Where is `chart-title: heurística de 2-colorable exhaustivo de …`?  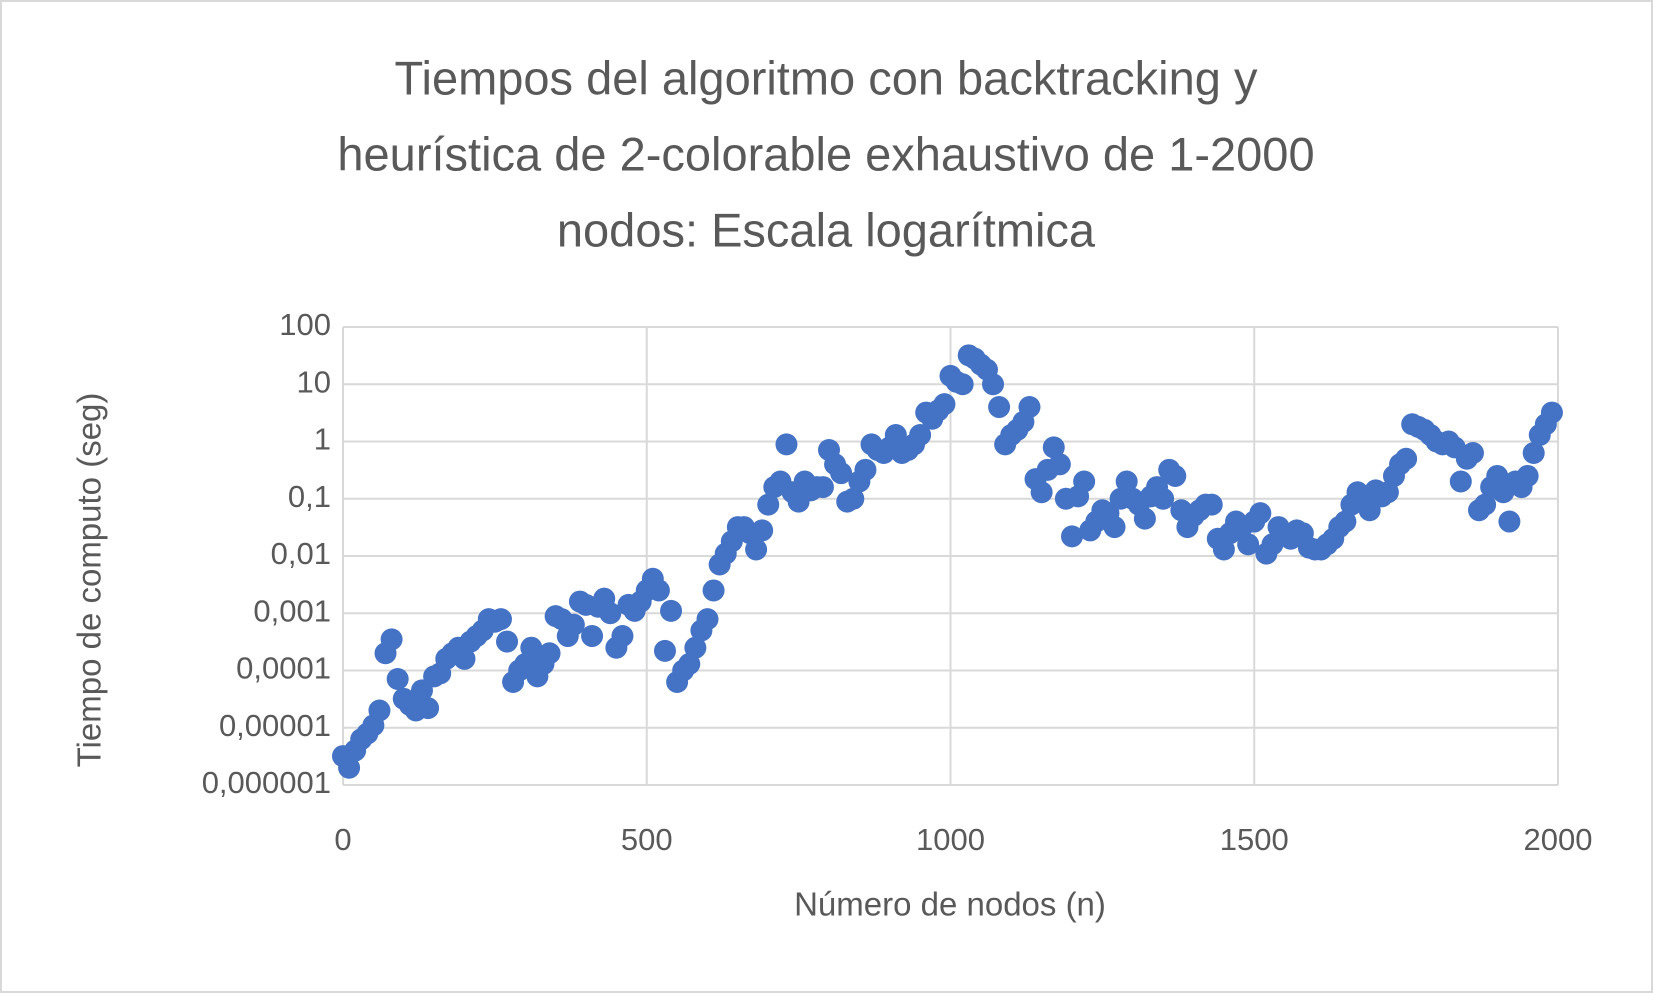
chart-title: heurística de 2-colorable exhaustivo de … is located at coordinates (825, 153).